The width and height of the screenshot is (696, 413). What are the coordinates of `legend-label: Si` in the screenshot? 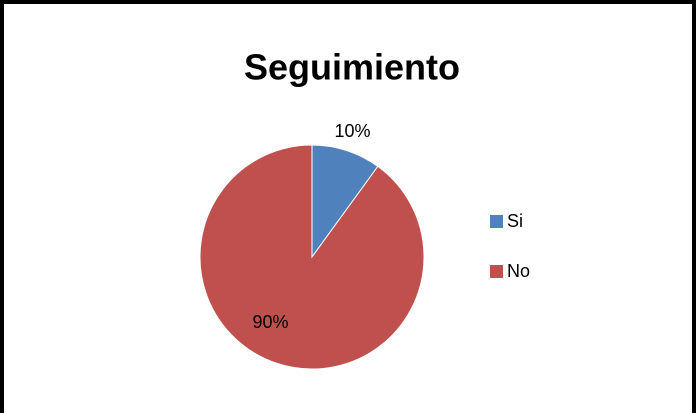 It's located at (515, 221).